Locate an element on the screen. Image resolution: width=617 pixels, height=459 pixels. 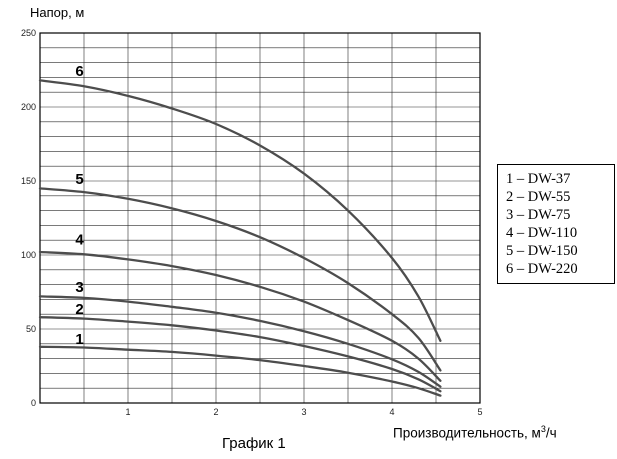
x-tick-label: 4 is located at coordinates (391, 412).